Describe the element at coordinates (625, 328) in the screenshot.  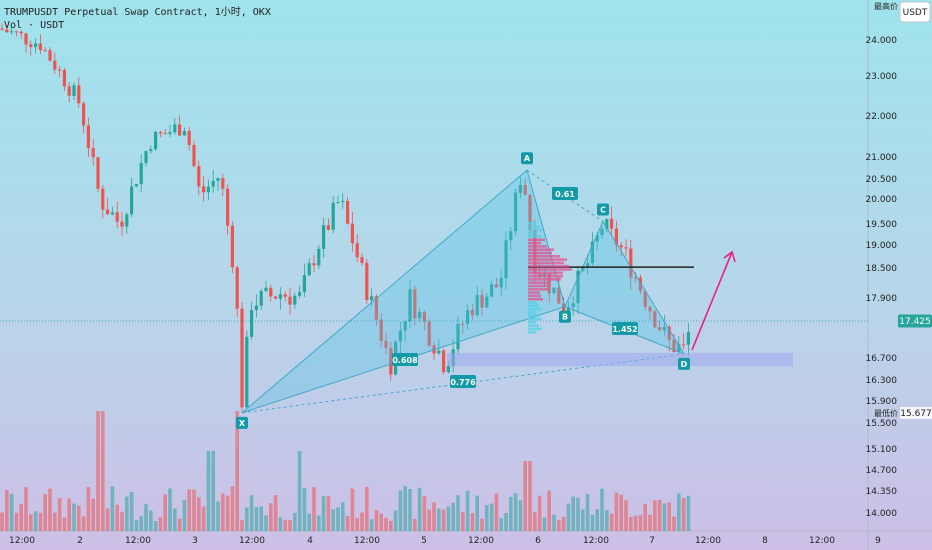
I see `ratio-label: 1.452` at that location.